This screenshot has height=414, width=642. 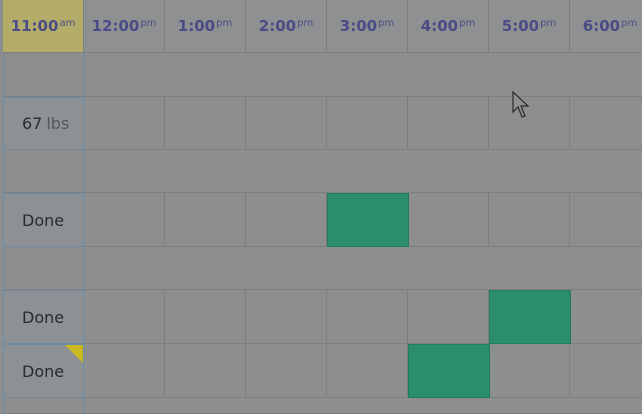 I want to click on column-header: 4:00 pm, so click(x=448, y=26).